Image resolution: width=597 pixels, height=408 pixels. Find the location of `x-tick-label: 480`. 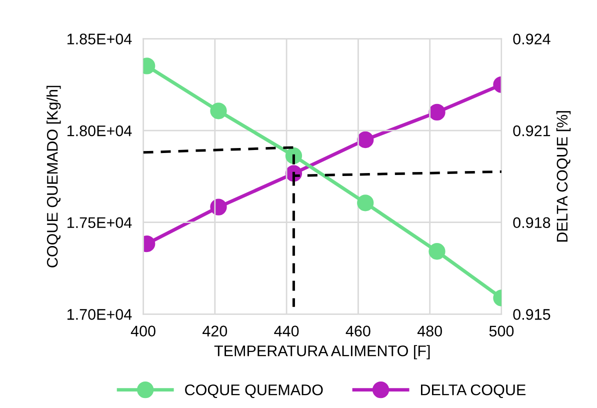

x-tick-label: 480 is located at coordinates (429, 331).